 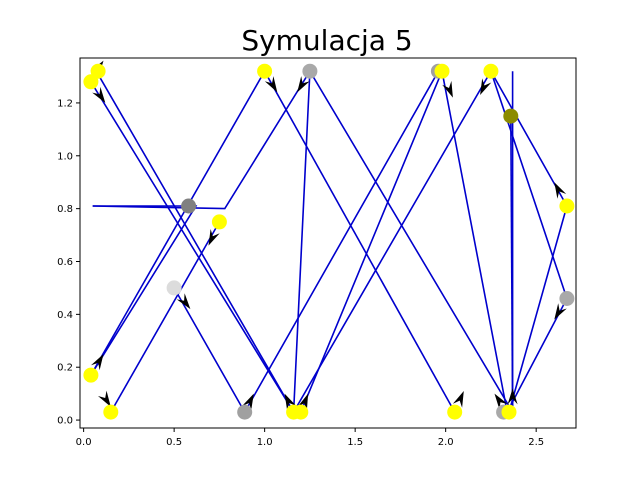 I want to click on x-tick-label-4: 2.0, so click(x=446, y=442).